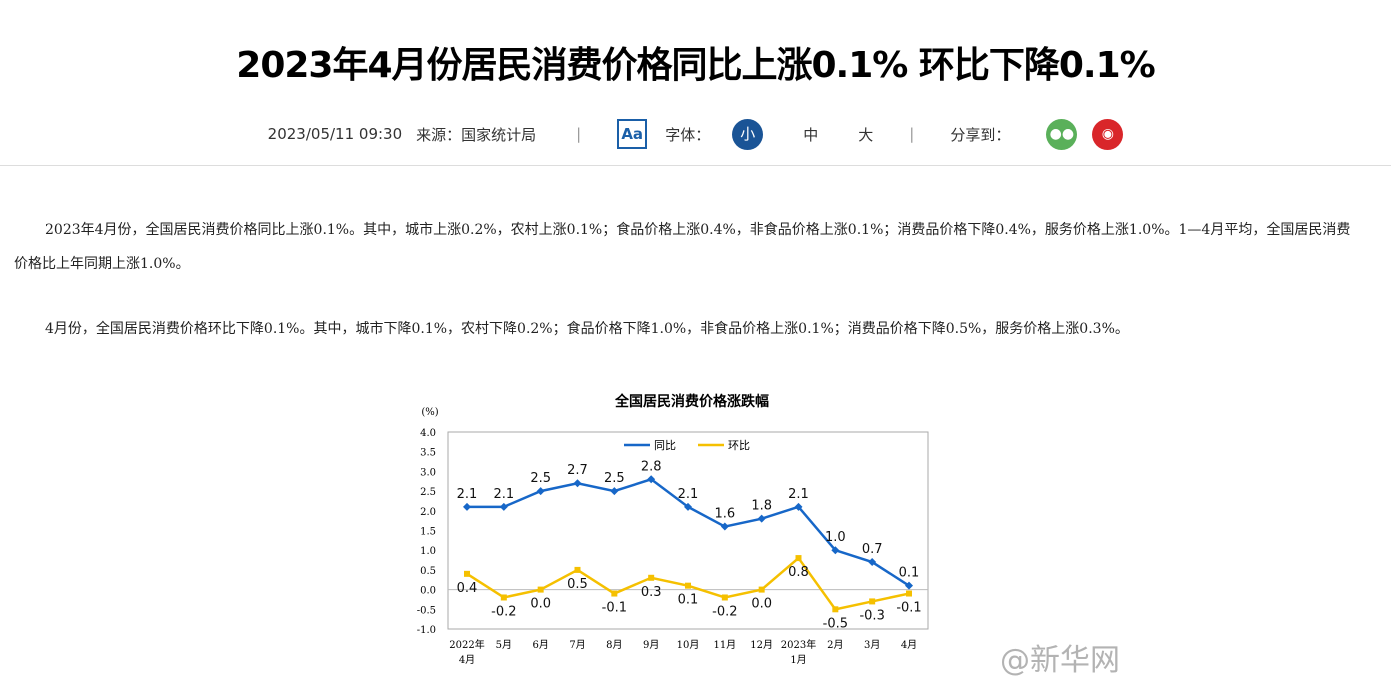 The height and width of the screenshot is (690, 1391). I want to click on x-tick-label: 10月, so click(688, 645).